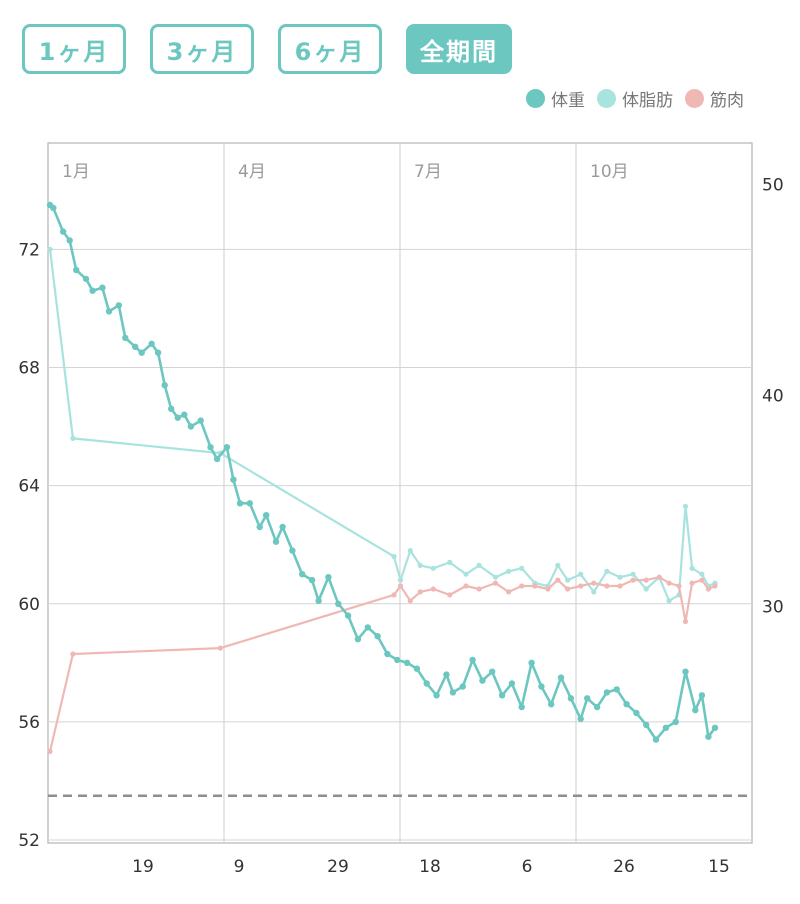 The width and height of the screenshot is (800, 904). Describe the element at coordinates (609, 172) in the screenshot. I see `month-label: 10月` at that location.